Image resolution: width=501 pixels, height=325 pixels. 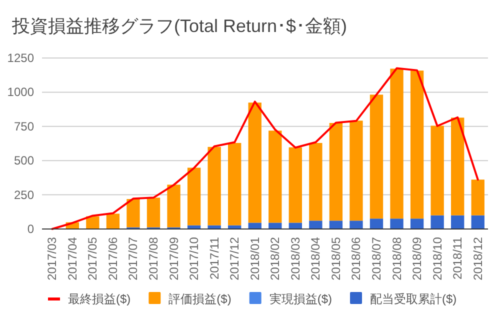 I want to click on x-tick-label: 2018/12, so click(x=477, y=258).